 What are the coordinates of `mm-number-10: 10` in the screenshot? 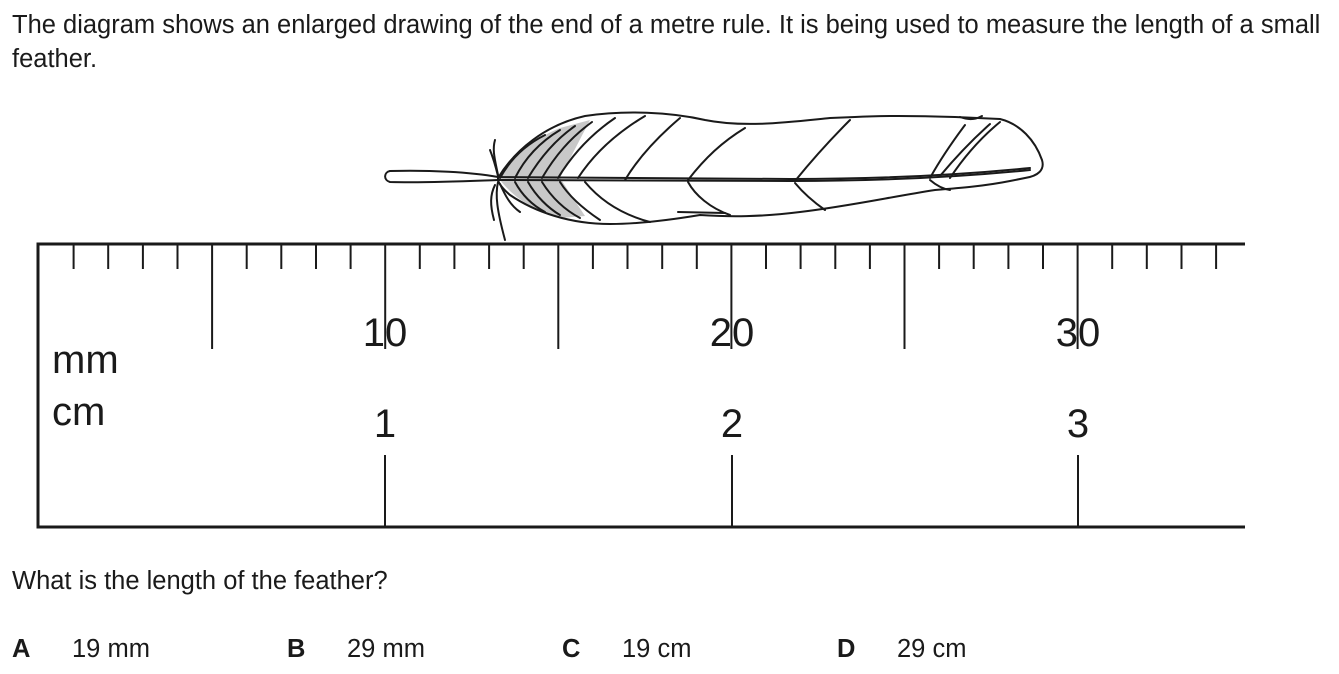 It's located at (385, 333).